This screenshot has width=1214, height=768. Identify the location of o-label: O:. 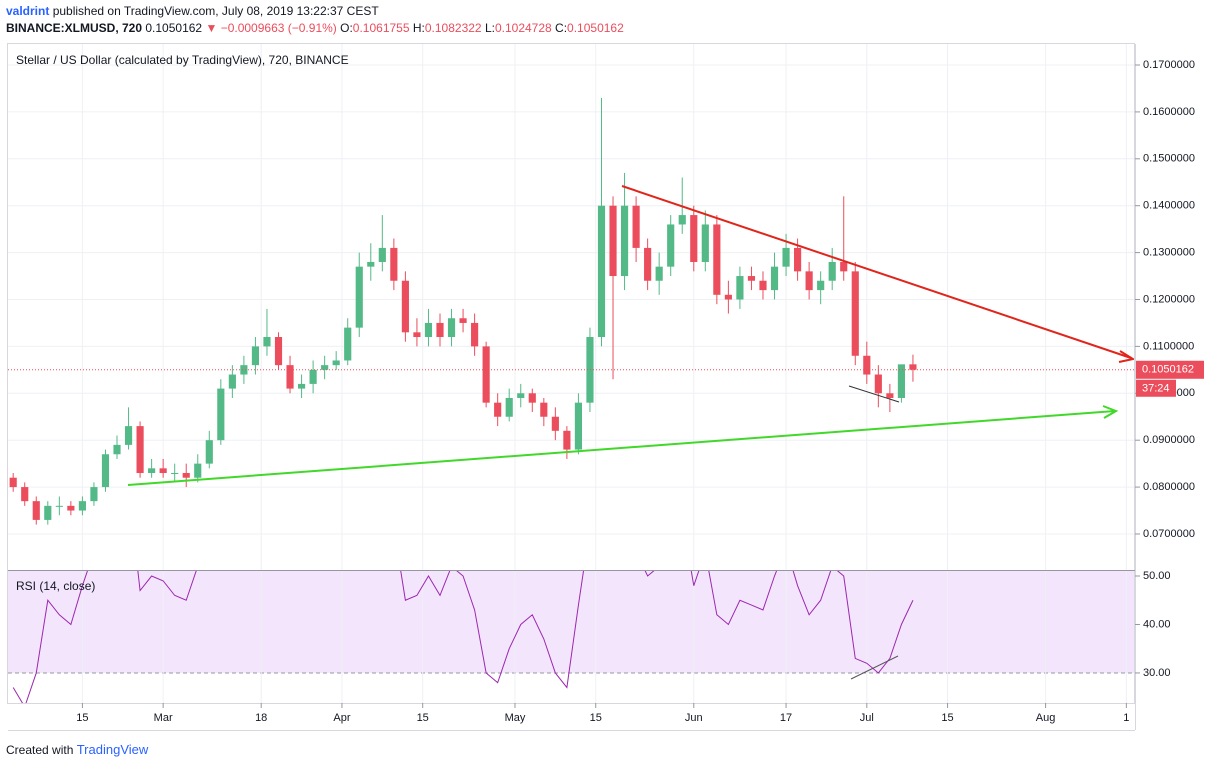
(346, 28).